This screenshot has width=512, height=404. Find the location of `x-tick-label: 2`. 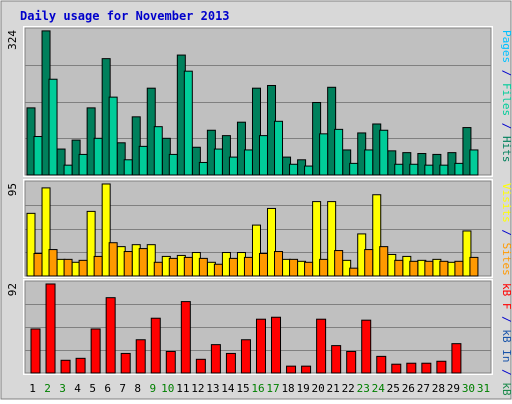

x-tick-label: 2 is located at coordinates (47, 388).